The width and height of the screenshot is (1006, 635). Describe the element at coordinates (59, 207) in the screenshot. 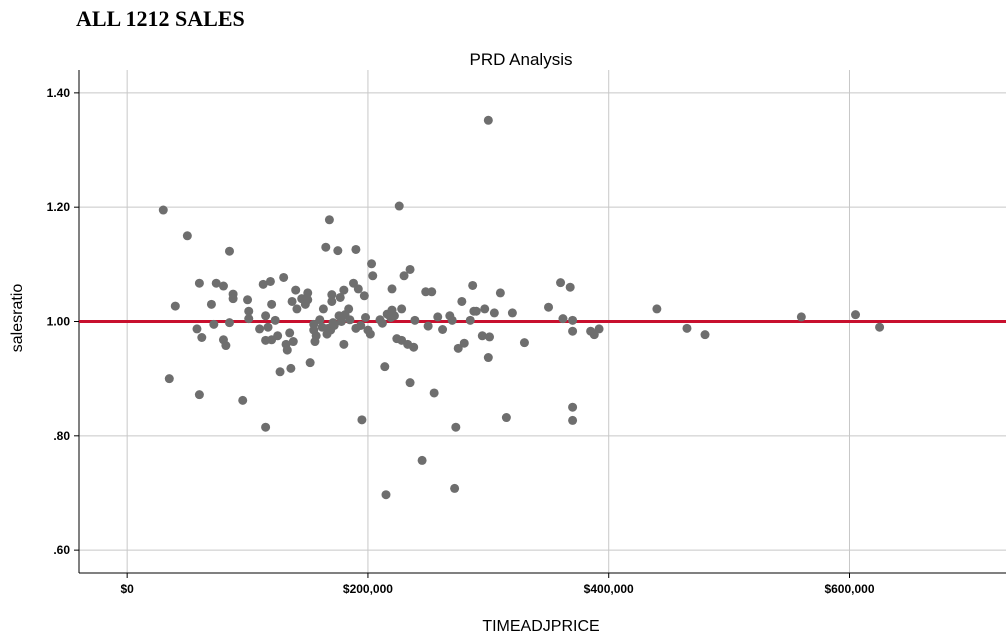

I see `y-tick-label: 1.20` at that location.